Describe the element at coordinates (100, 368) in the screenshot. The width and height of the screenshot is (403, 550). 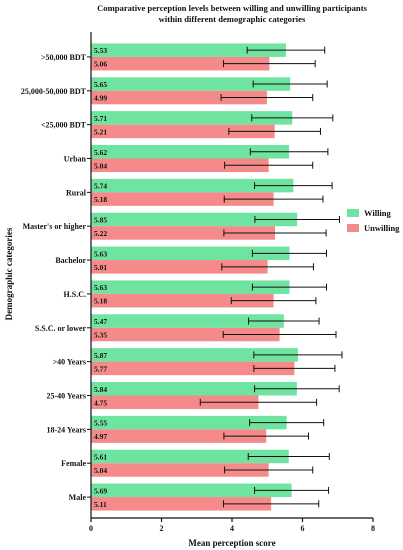
I see `value-label-unwilling-40-years: 5.77` at that location.